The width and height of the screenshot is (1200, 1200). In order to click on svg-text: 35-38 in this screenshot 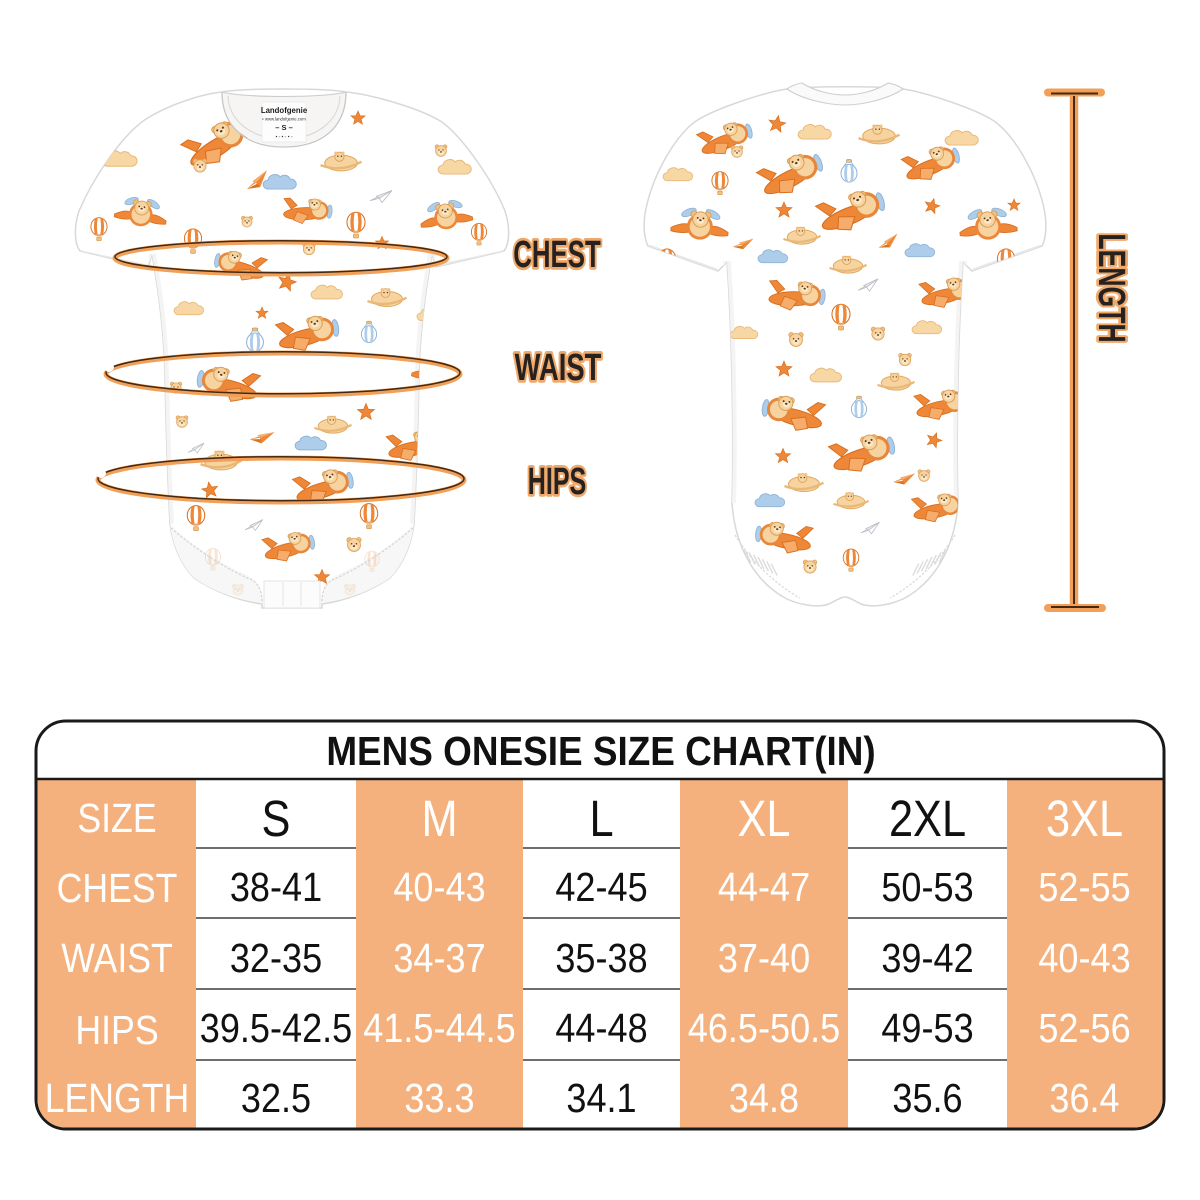, I will do `click(601, 959)`.